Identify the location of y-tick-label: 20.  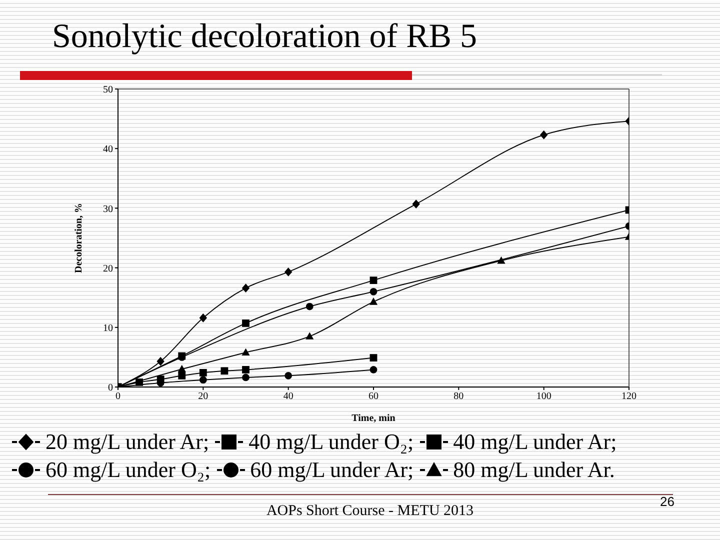
(108, 268).